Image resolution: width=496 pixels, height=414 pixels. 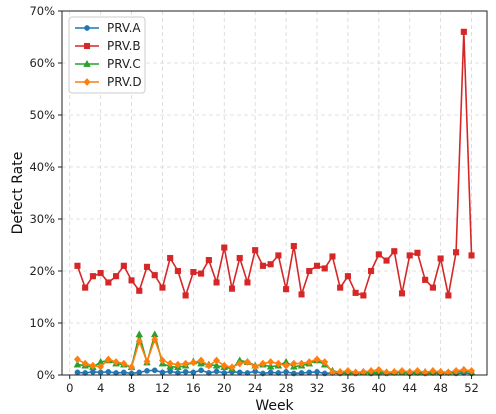 I want to click on series-prv-d, so click(x=274, y=356).